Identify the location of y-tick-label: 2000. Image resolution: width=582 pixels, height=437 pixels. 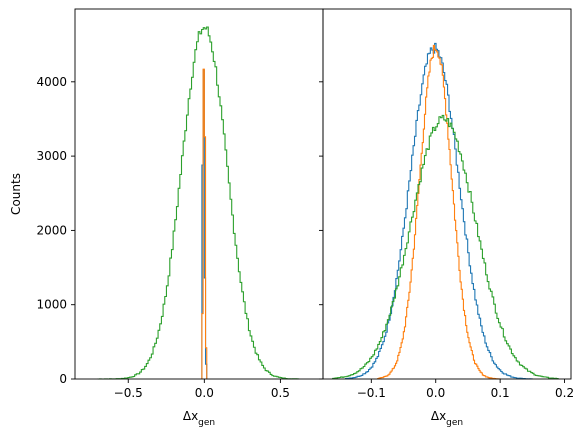
(51, 230).